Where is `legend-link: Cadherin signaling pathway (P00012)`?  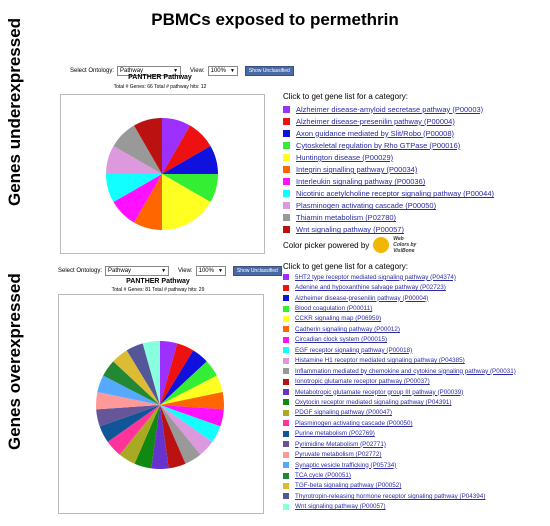 legend-link: Cadherin signaling pathway (P00012) is located at coordinates (348, 329).